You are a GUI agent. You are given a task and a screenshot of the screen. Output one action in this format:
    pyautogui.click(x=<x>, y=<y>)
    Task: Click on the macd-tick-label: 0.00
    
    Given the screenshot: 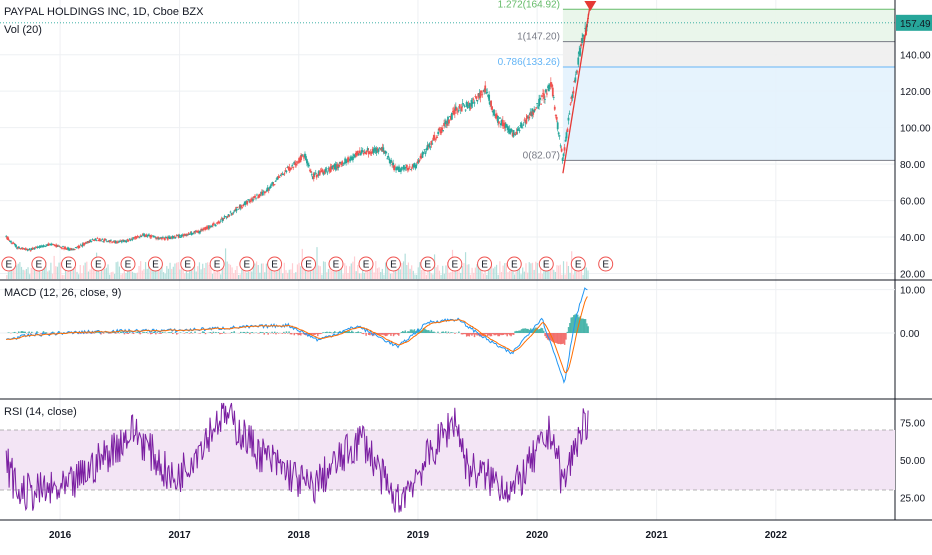 What is the action you would take?
    pyautogui.click(x=910, y=334)
    